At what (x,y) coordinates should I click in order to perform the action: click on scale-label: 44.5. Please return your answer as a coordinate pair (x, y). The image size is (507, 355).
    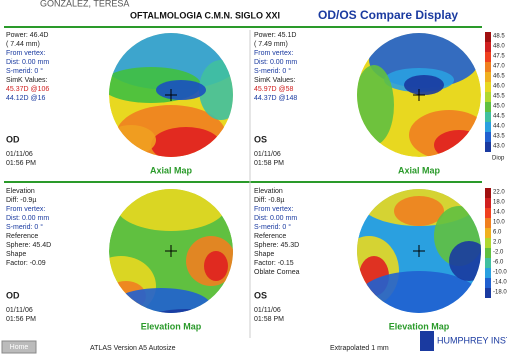
    Looking at the image, I should click on (499, 117).